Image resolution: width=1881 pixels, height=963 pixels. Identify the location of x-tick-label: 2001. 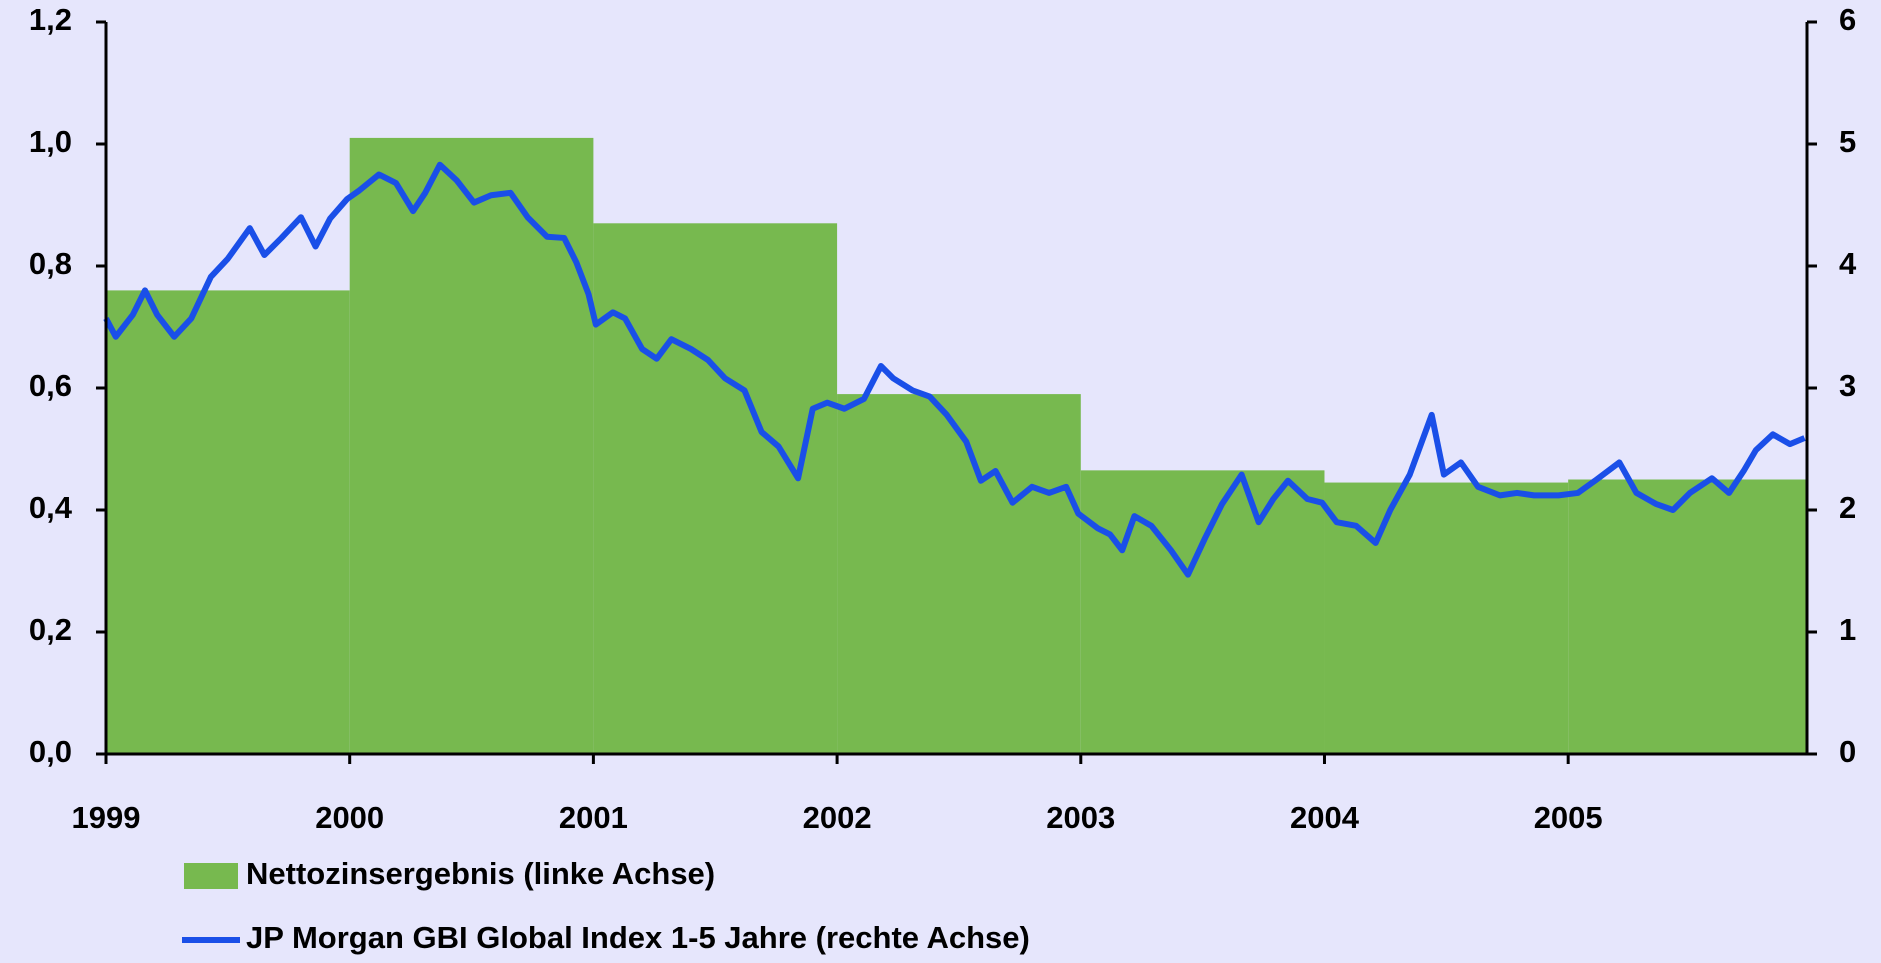
(593, 817).